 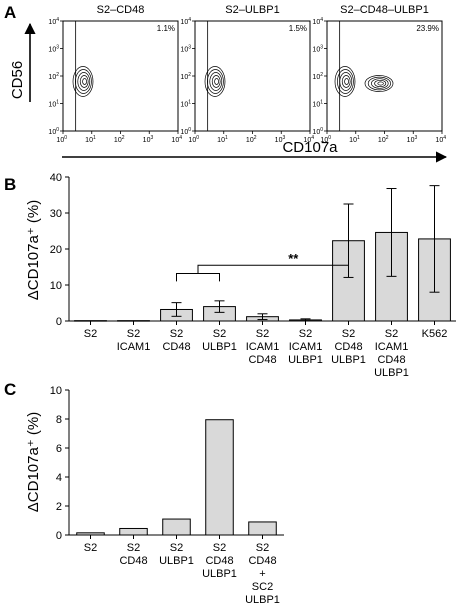 I want to click on panel-a-x-label: CD107a, so click(x=310, y=147).